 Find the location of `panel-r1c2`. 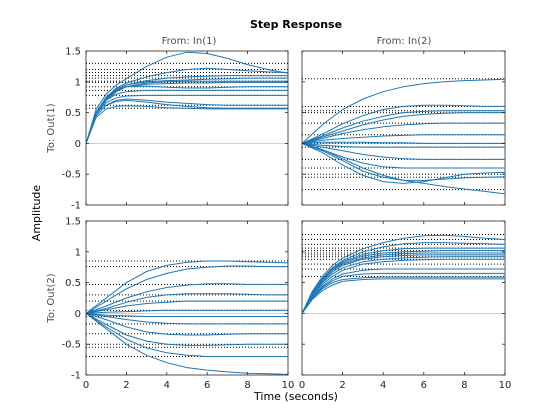

panel-r1c2 is located at coordinates (403, 128).